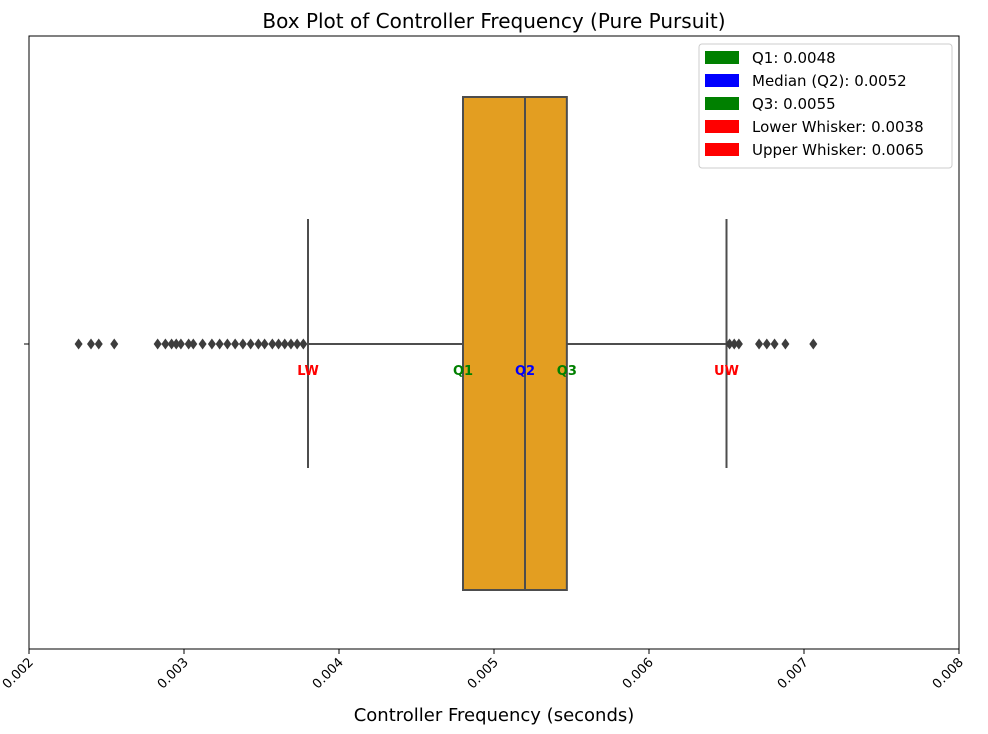 This screenshot has width=988, height=734. I want to click on x-tick-label: 0.006, so click(638, 673).